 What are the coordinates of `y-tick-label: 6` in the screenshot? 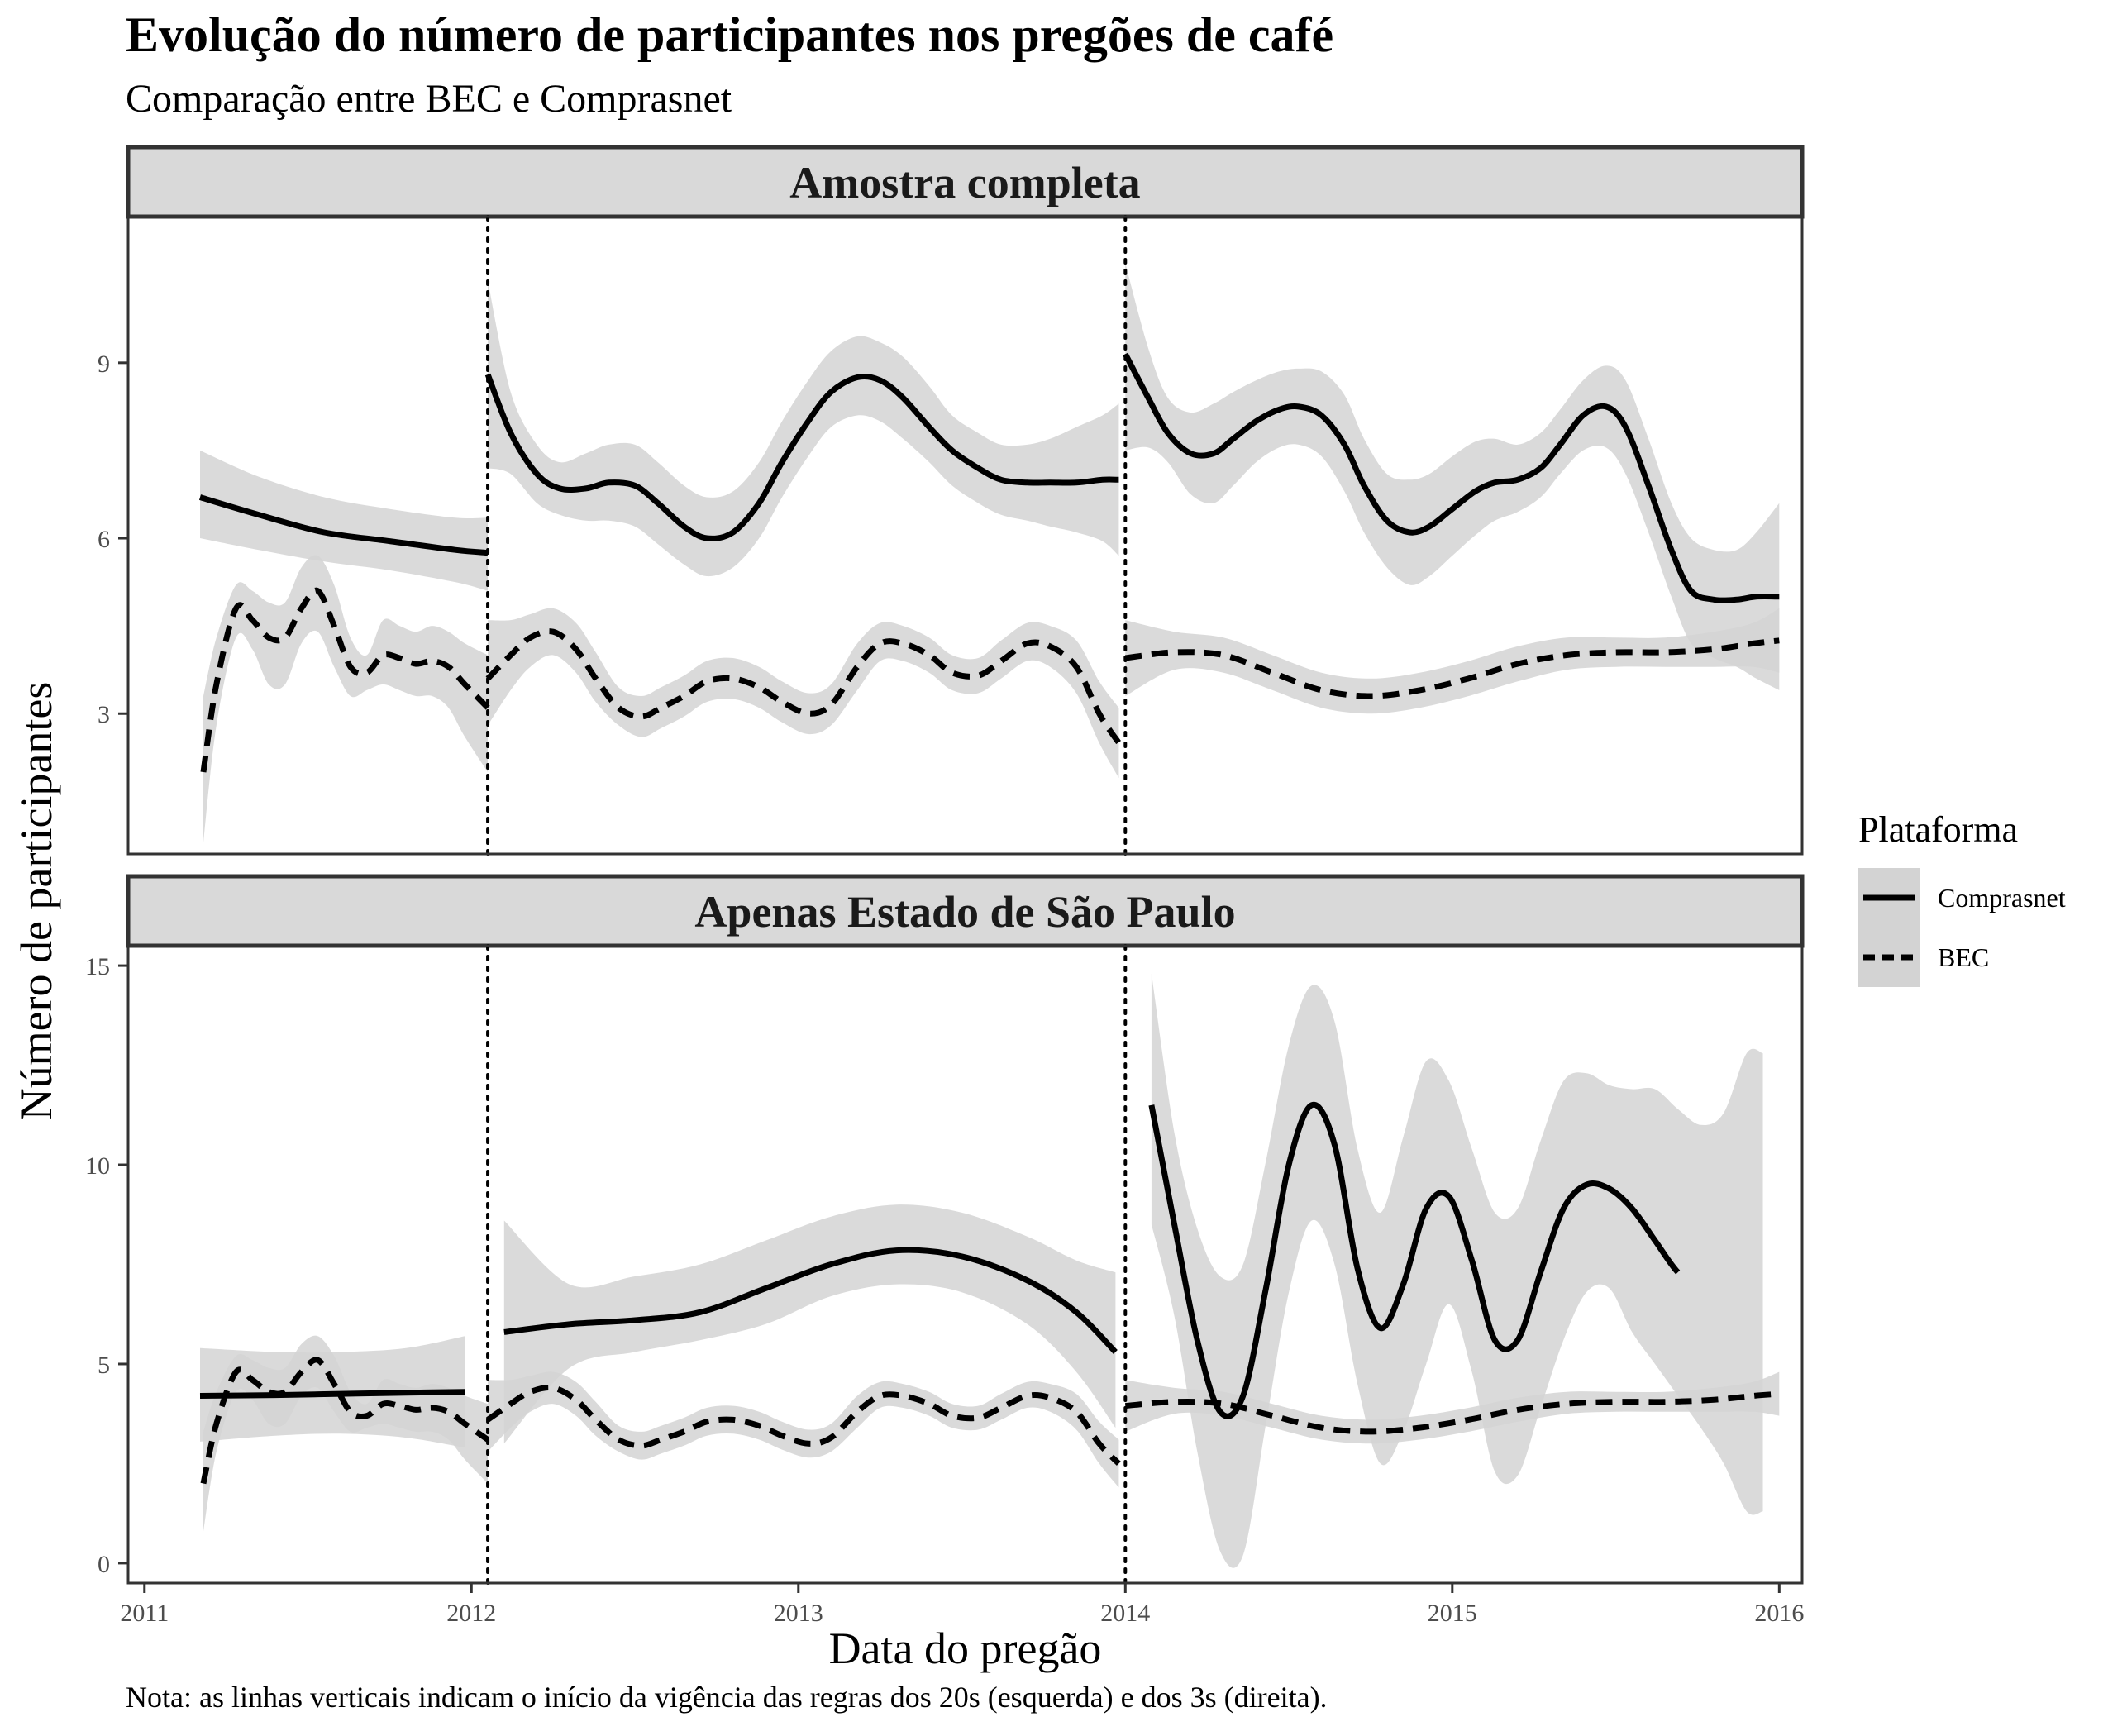 It's located at (104, 539).